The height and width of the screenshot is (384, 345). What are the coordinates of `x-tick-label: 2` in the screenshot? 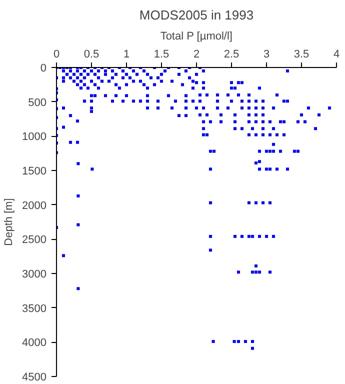 It's located at (196, 54).